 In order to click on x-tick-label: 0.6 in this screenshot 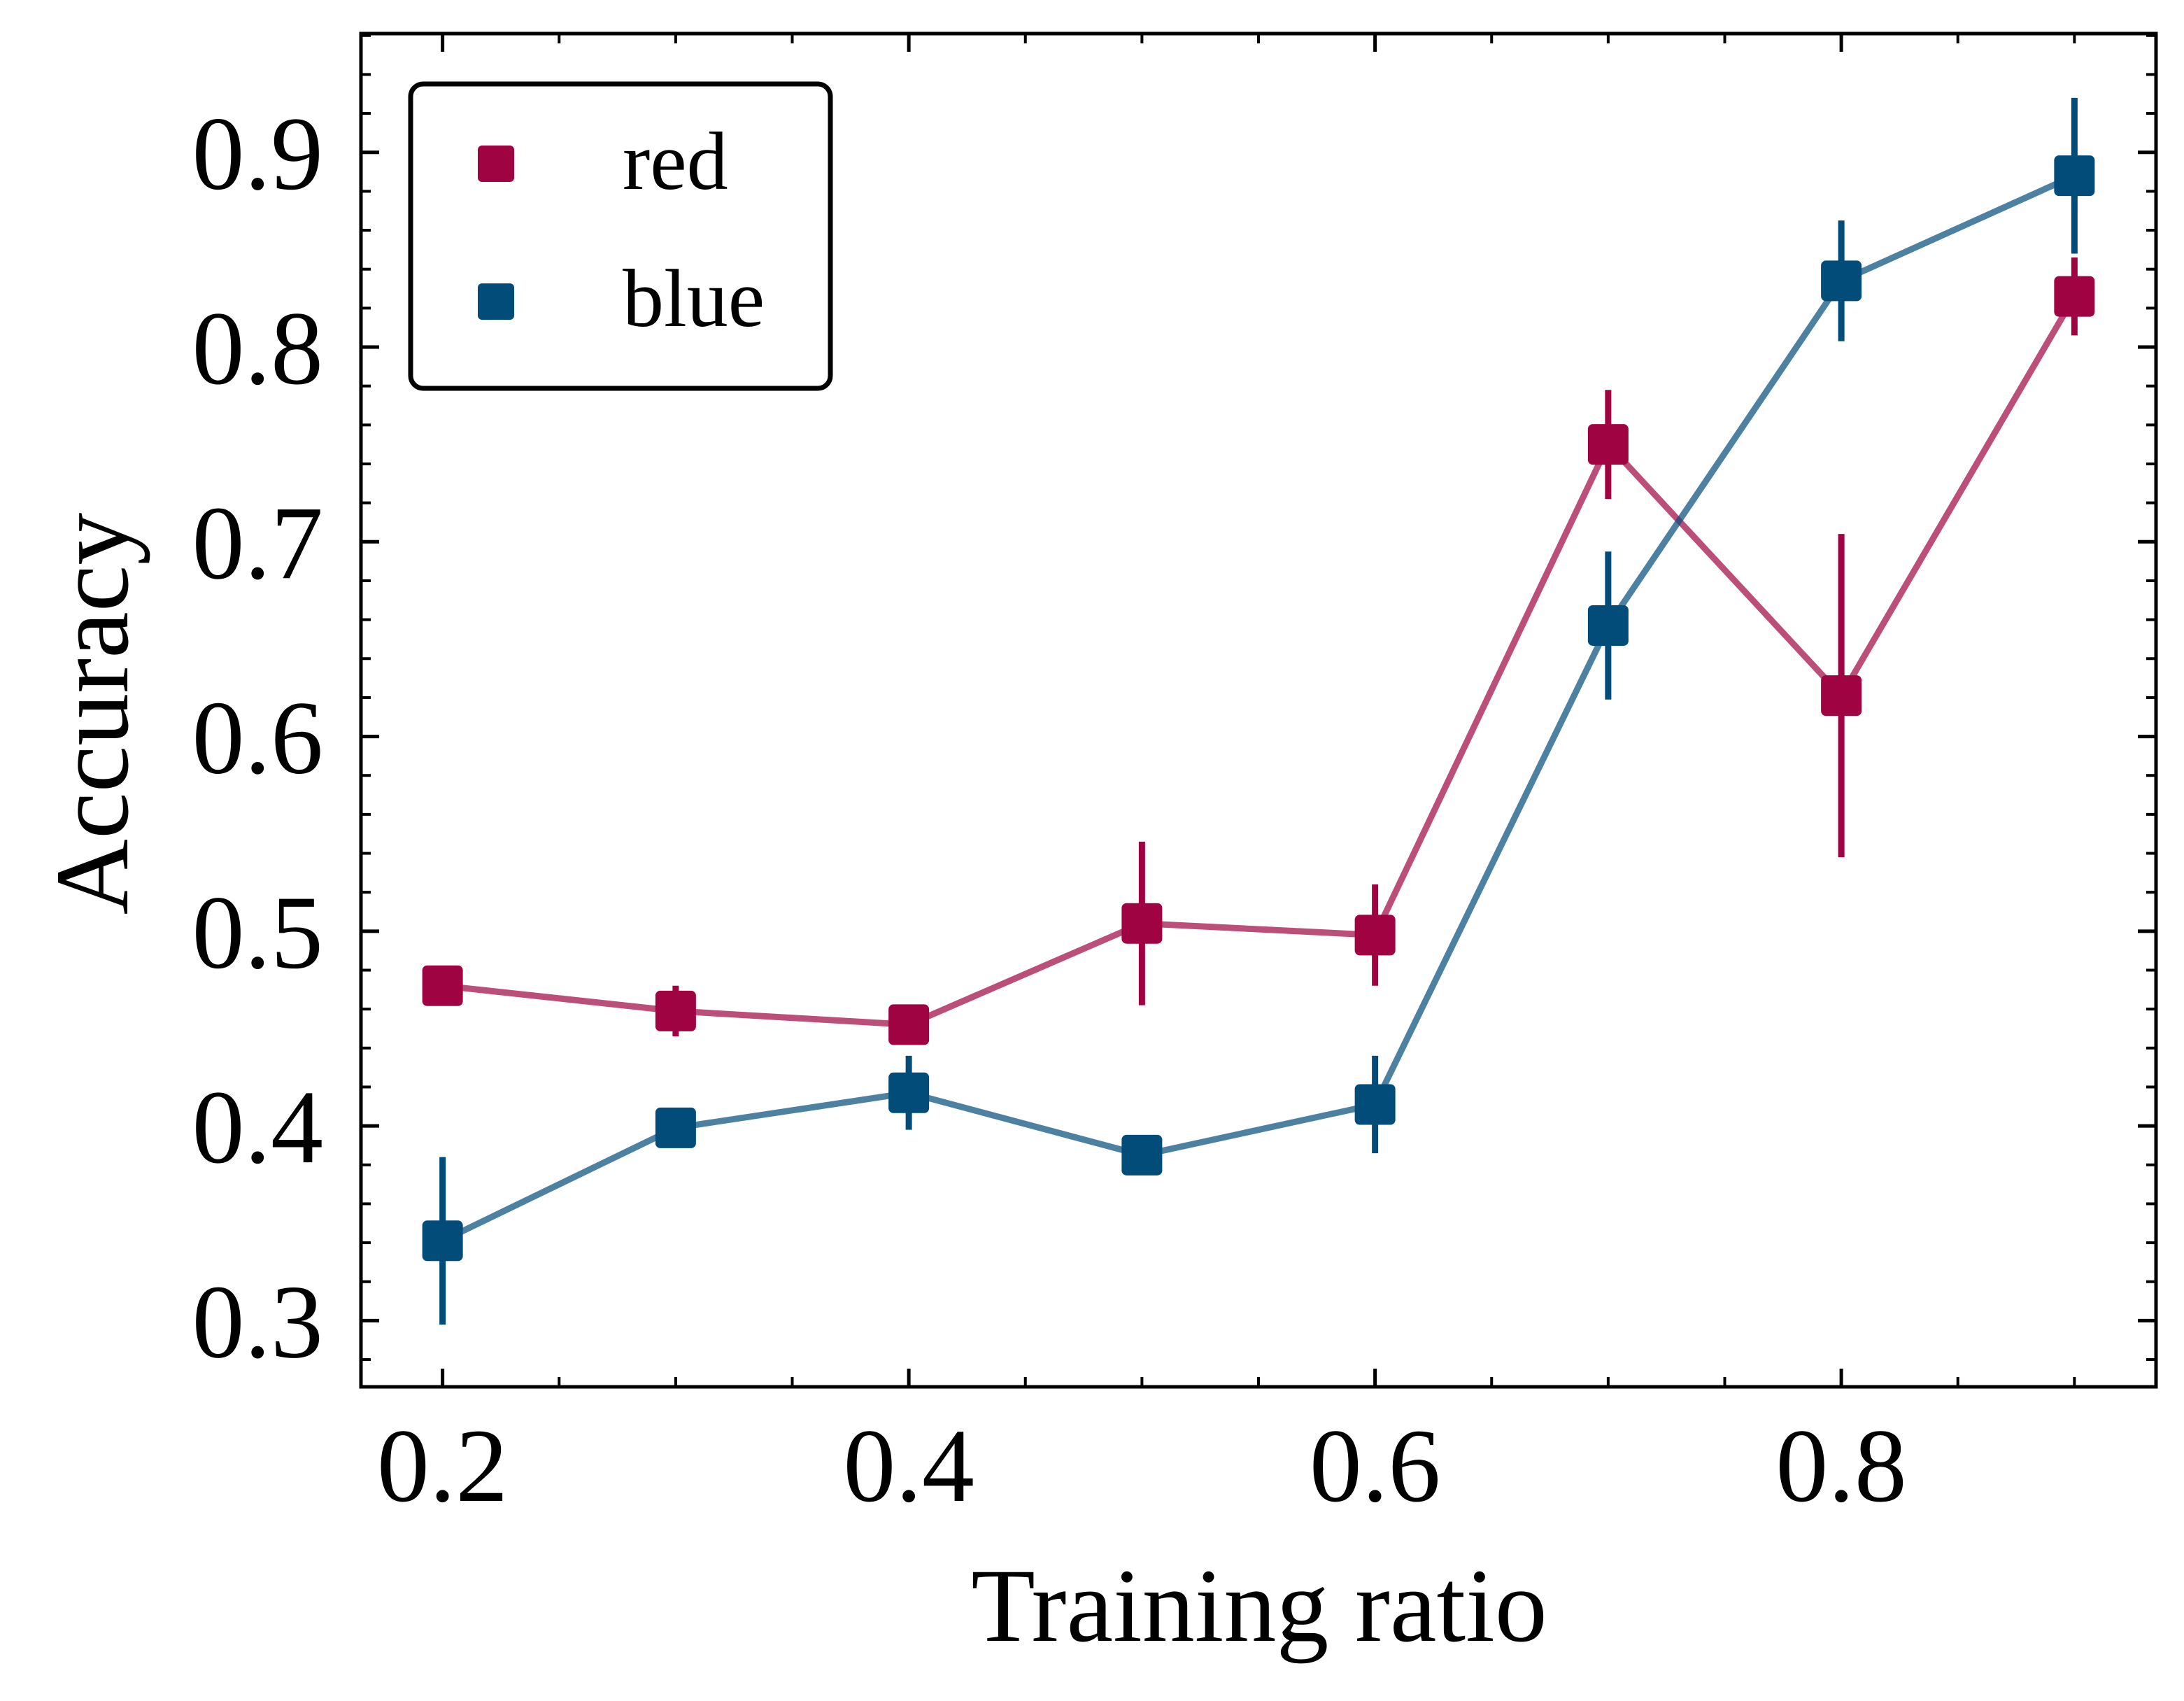, I will do `click(1375, 1466)`.